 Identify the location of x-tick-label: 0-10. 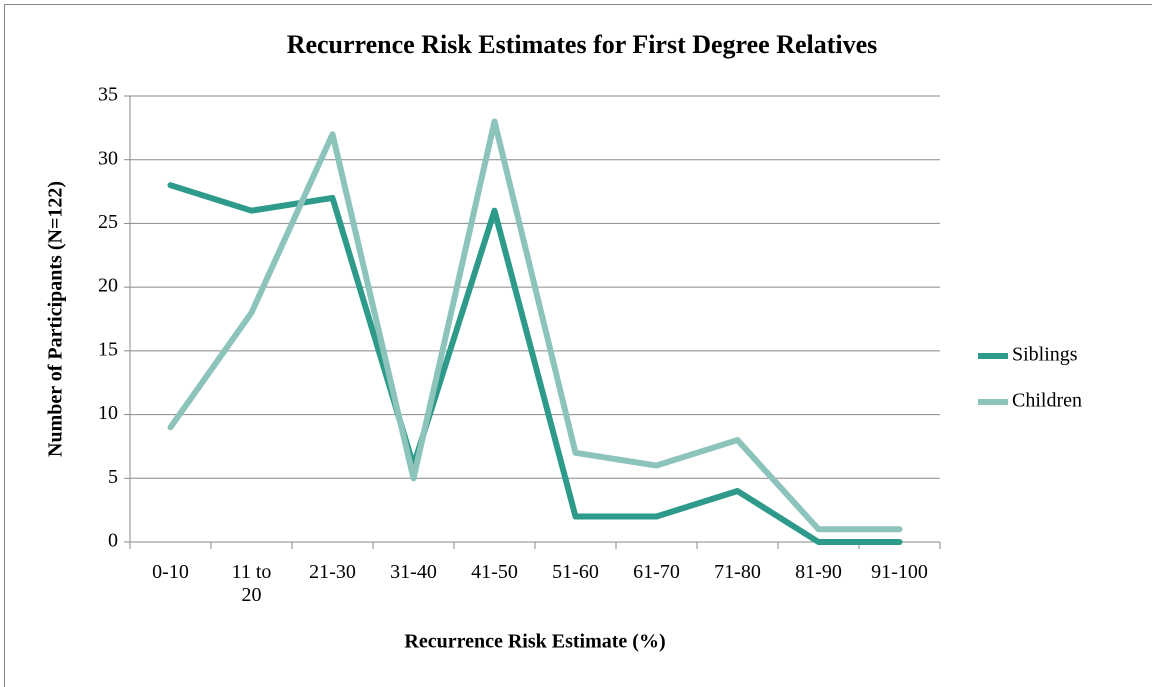
(170, 572).